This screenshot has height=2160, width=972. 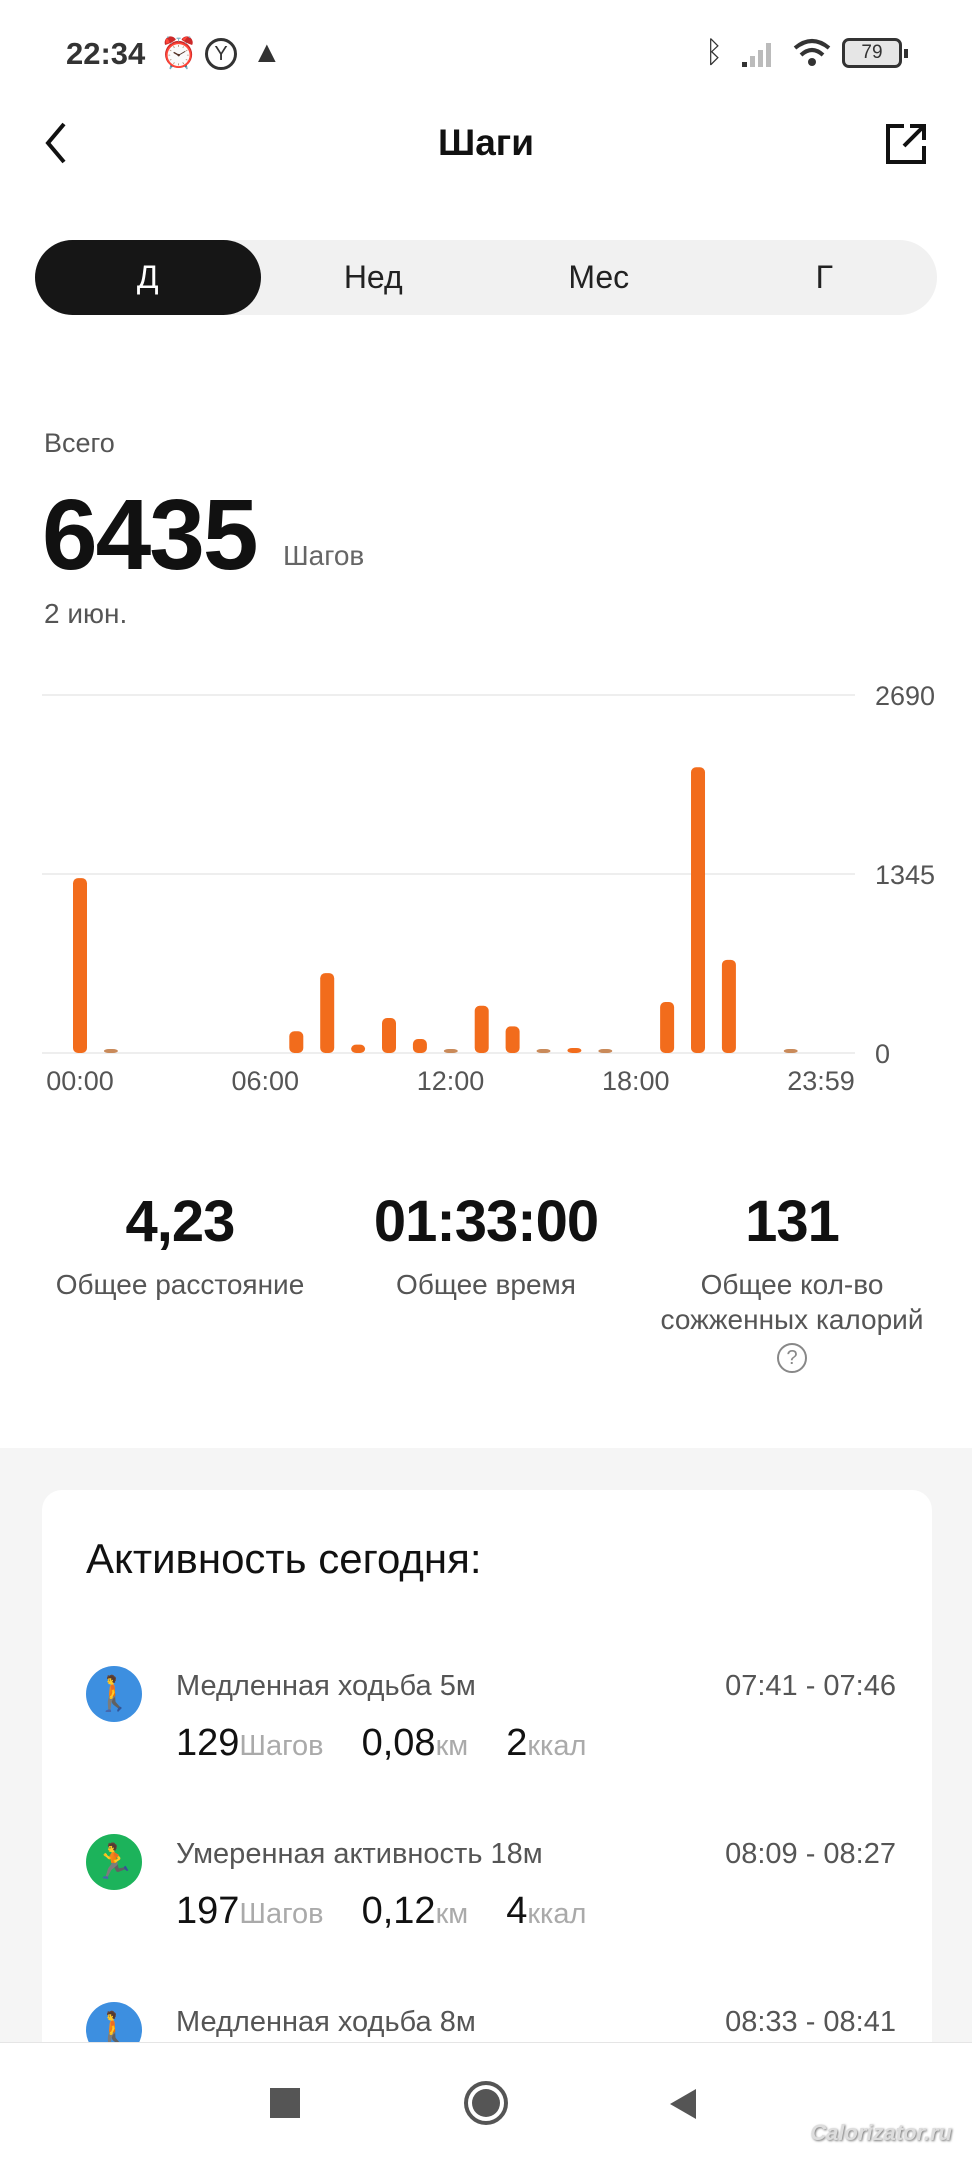 What do you see at coordinates (792, 1358) in the screenshot?
I see `help-icon: ?` at bounding box center [792, 1358].